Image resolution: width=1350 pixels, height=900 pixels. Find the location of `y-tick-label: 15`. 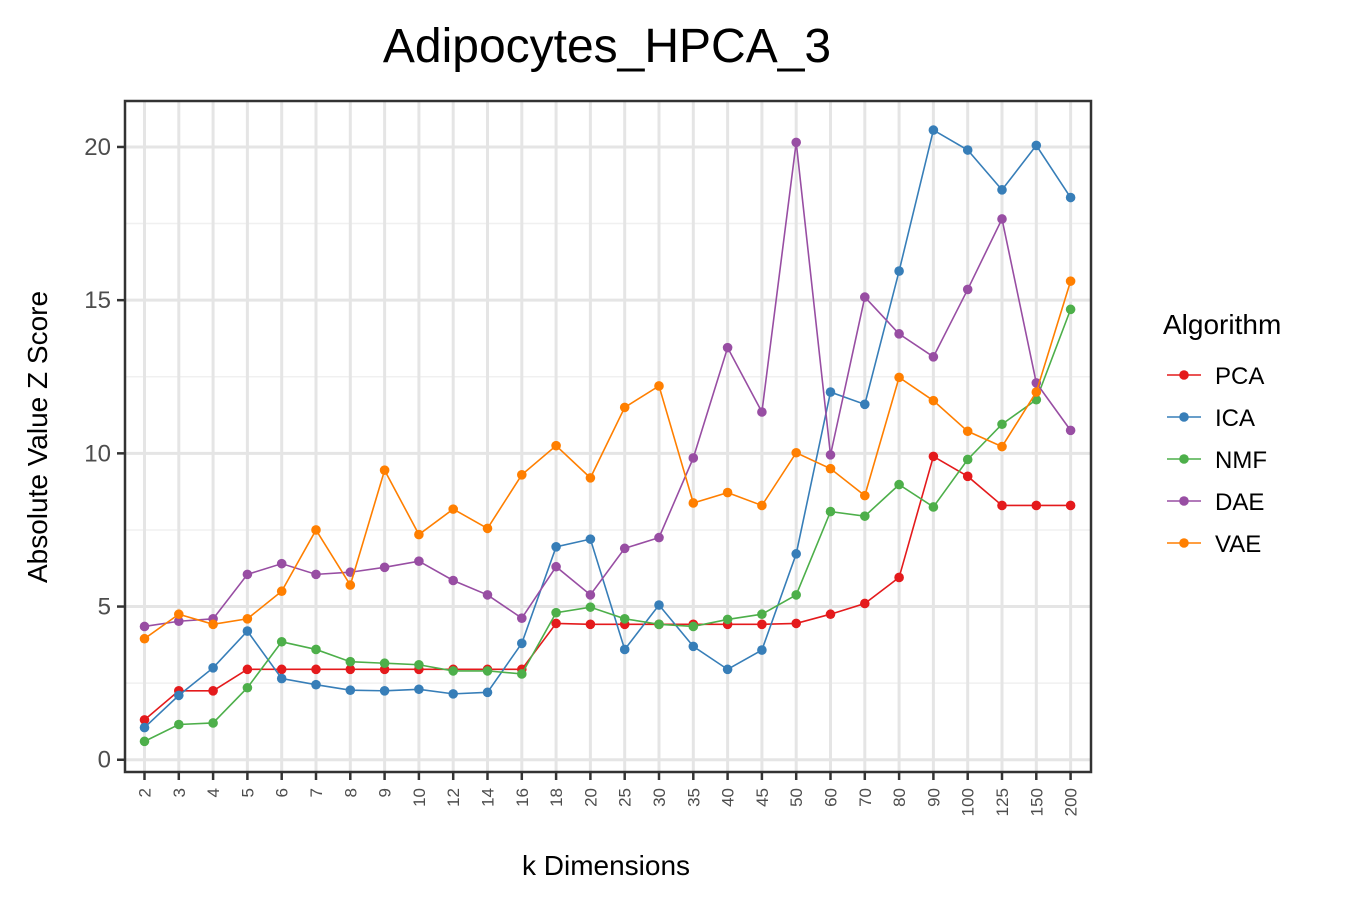

y-tick-label: 15 is located at coordinates (97, 300).